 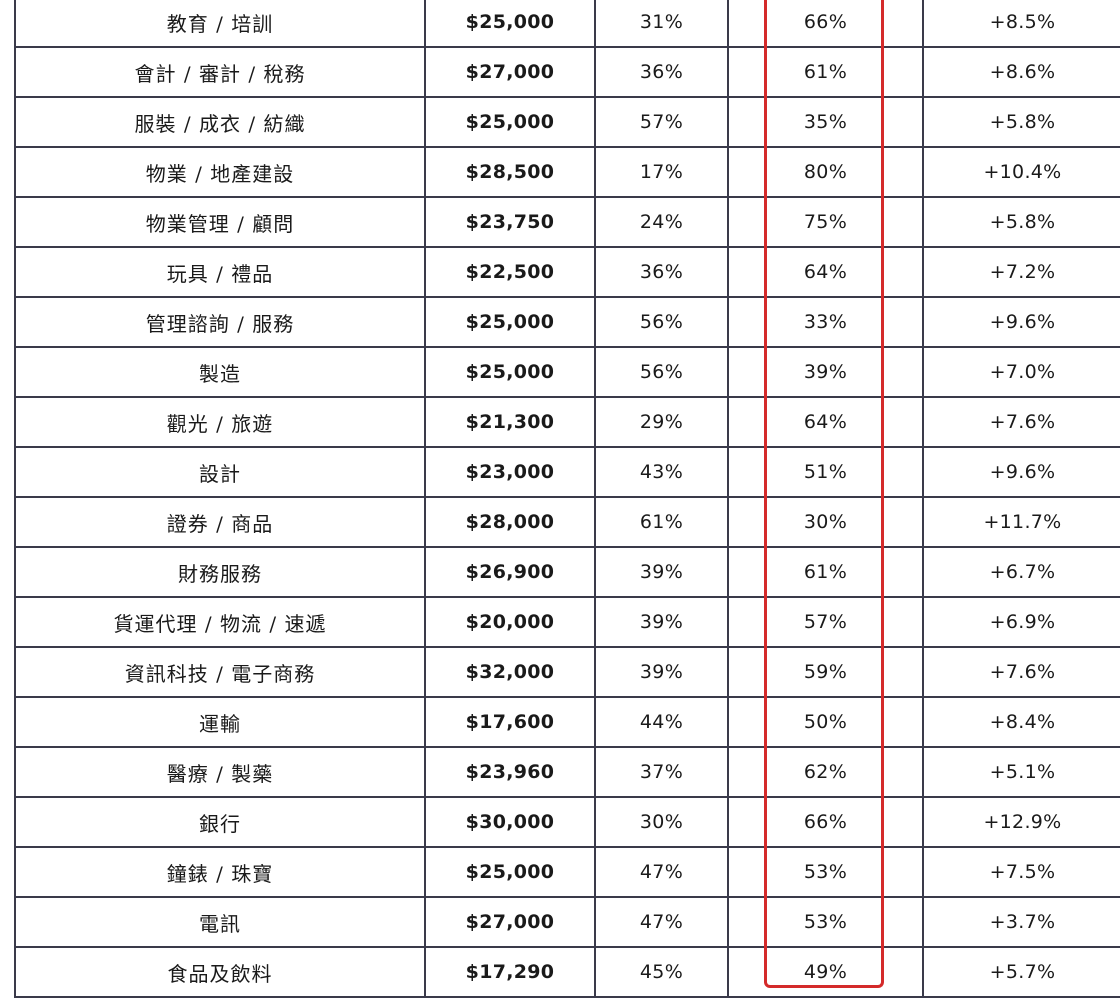 I want to click on industry-cell: 製造, so click(x=219, y=372).